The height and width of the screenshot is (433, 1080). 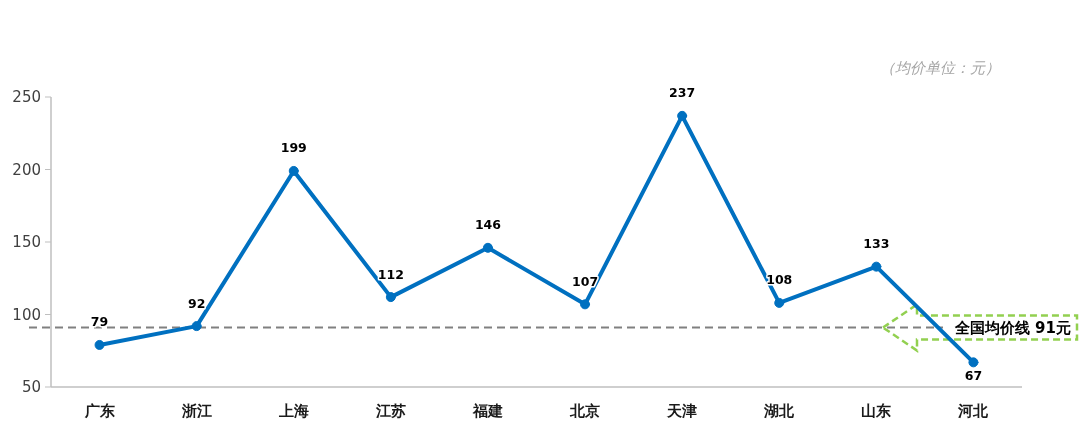 I want to click on x-tick-label: 浙江, so click(x=196, y=410).